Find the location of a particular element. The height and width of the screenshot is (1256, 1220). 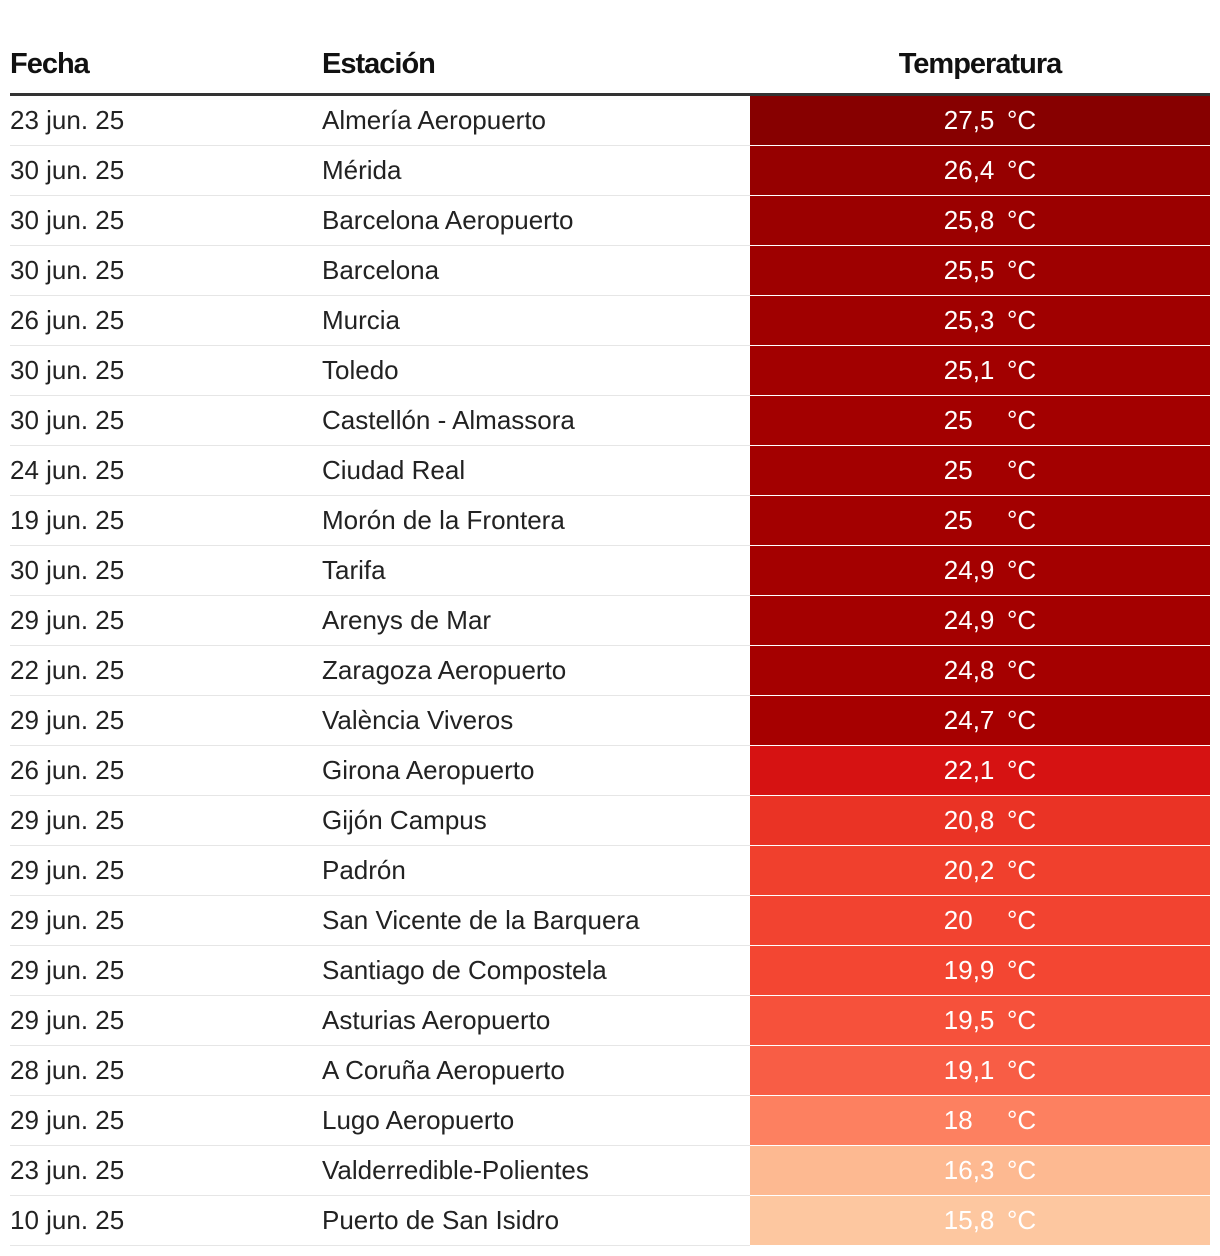

table-row: 23 jun. 25 Valderredible-Polientes 16,3 °C is located at coordinates (610, 1170).